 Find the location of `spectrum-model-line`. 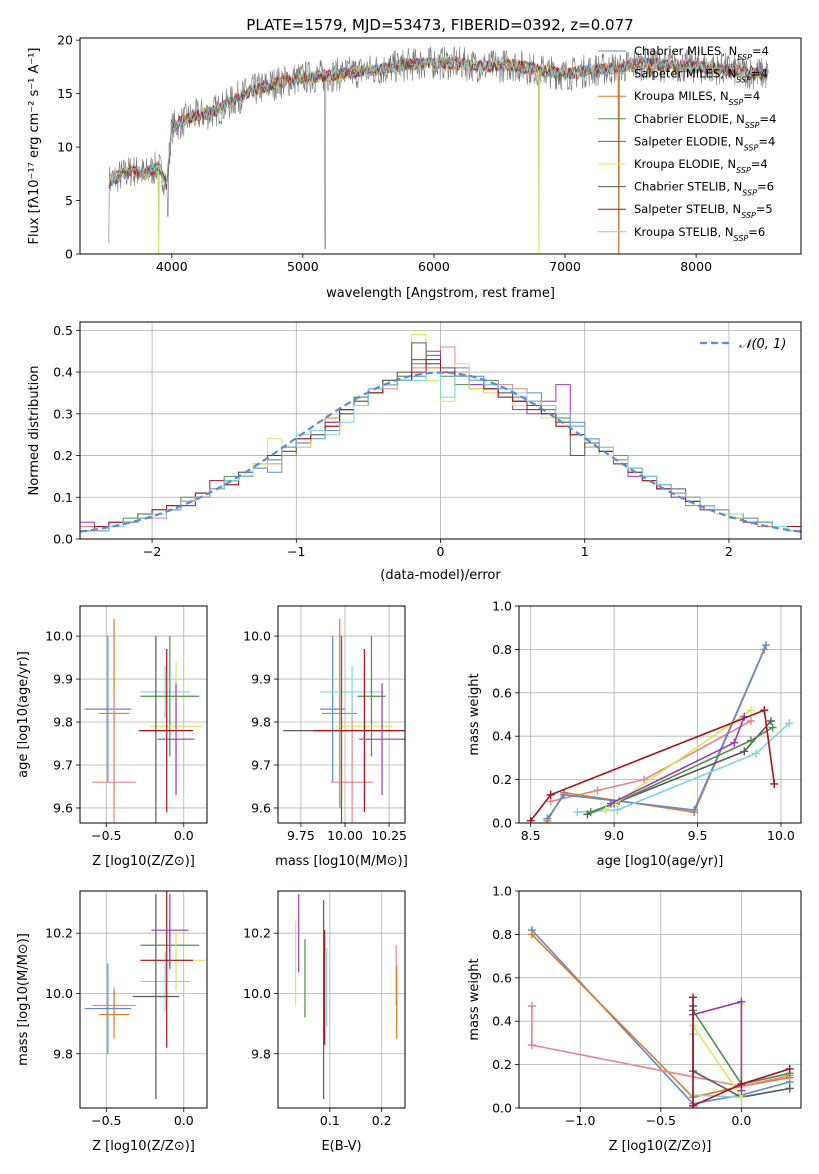

spectrum-model-line is located at coordinates (438, 122).